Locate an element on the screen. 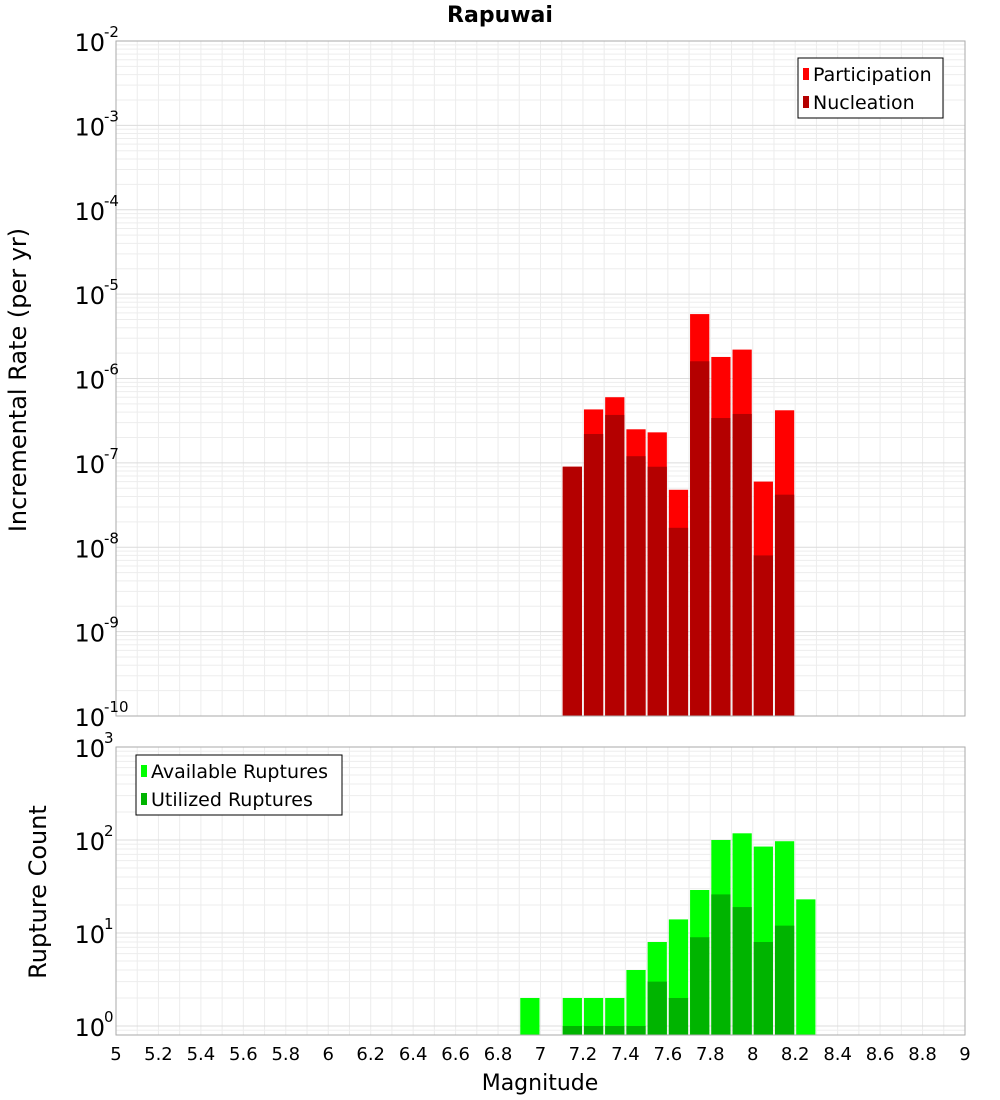 This screenshot has width=1000, height=1100. x-tick-label: 6.4 is located at coordinates (413, 1054).